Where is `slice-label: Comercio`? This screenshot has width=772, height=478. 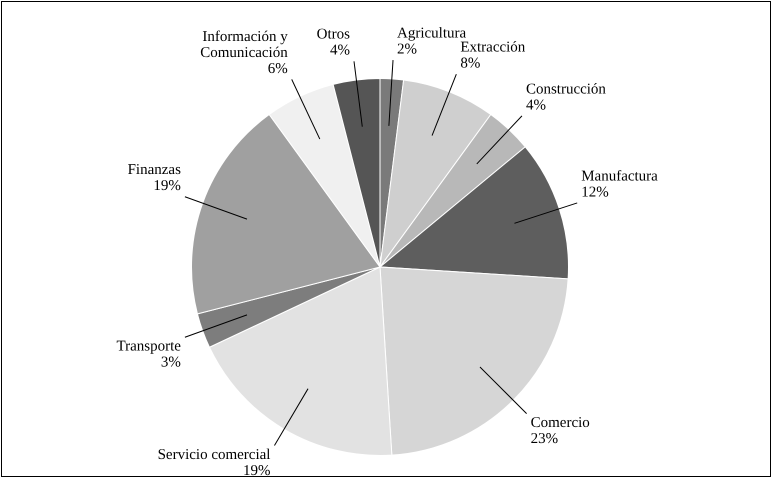
slice-label: Comercio is located at coordinates (560, 423).